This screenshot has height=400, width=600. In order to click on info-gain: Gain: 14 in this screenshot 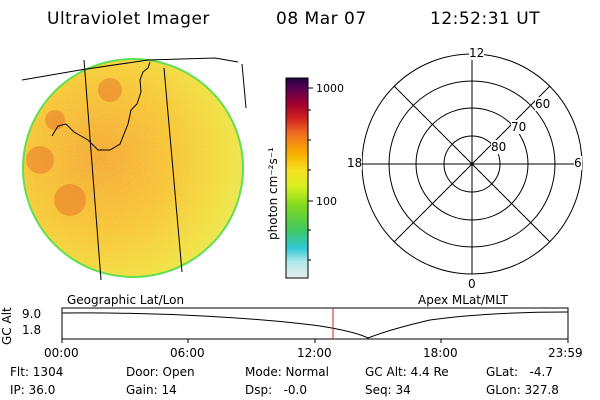, I will do `click(151, 390)`.